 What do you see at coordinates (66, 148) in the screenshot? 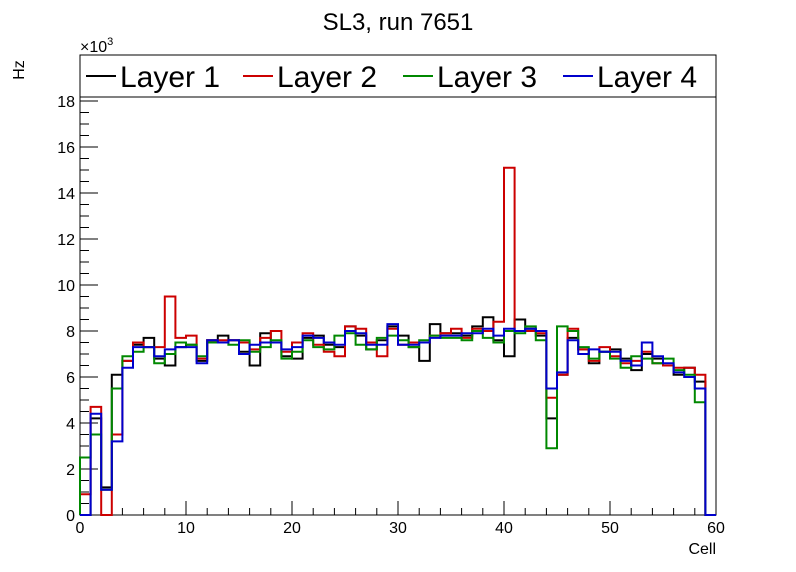
I see `y-tick-label: 16` at bounding box center [66, 148].